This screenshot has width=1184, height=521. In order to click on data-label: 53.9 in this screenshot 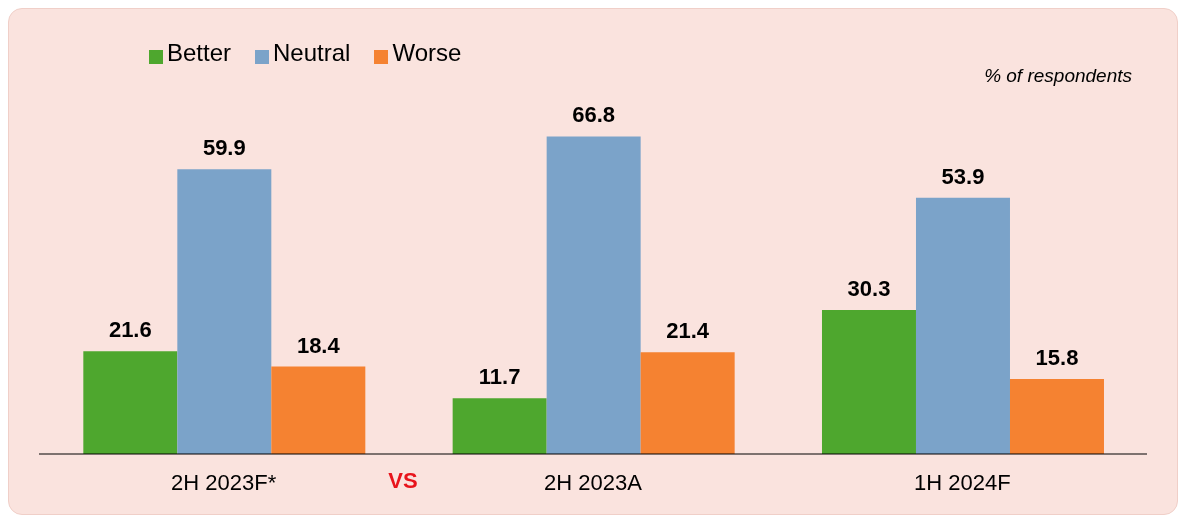, I will do `click(963, 176)`.